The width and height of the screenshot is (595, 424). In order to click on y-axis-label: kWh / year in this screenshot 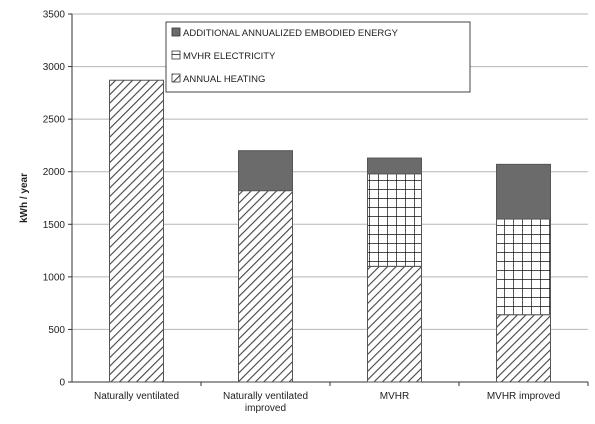, I will do `click(24, 198)`.